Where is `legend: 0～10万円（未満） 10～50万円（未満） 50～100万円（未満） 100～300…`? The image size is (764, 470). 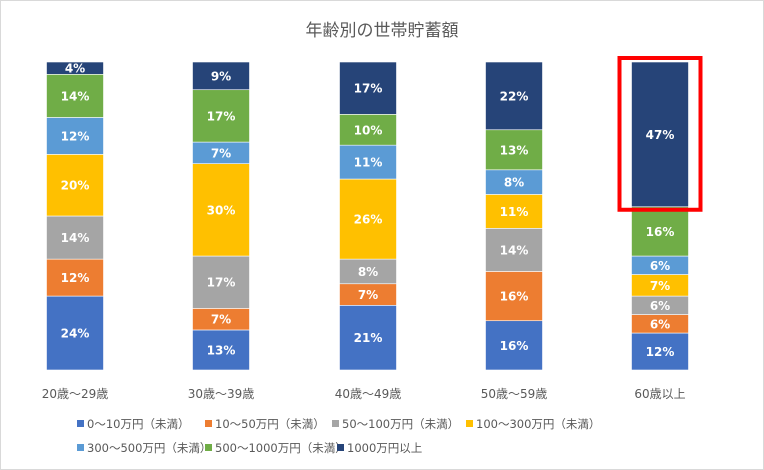 legend: 0～10万円（未満） 10～50万円（未満） 50～100万円（未満） 100～300… is located at coordinates (338, 436).